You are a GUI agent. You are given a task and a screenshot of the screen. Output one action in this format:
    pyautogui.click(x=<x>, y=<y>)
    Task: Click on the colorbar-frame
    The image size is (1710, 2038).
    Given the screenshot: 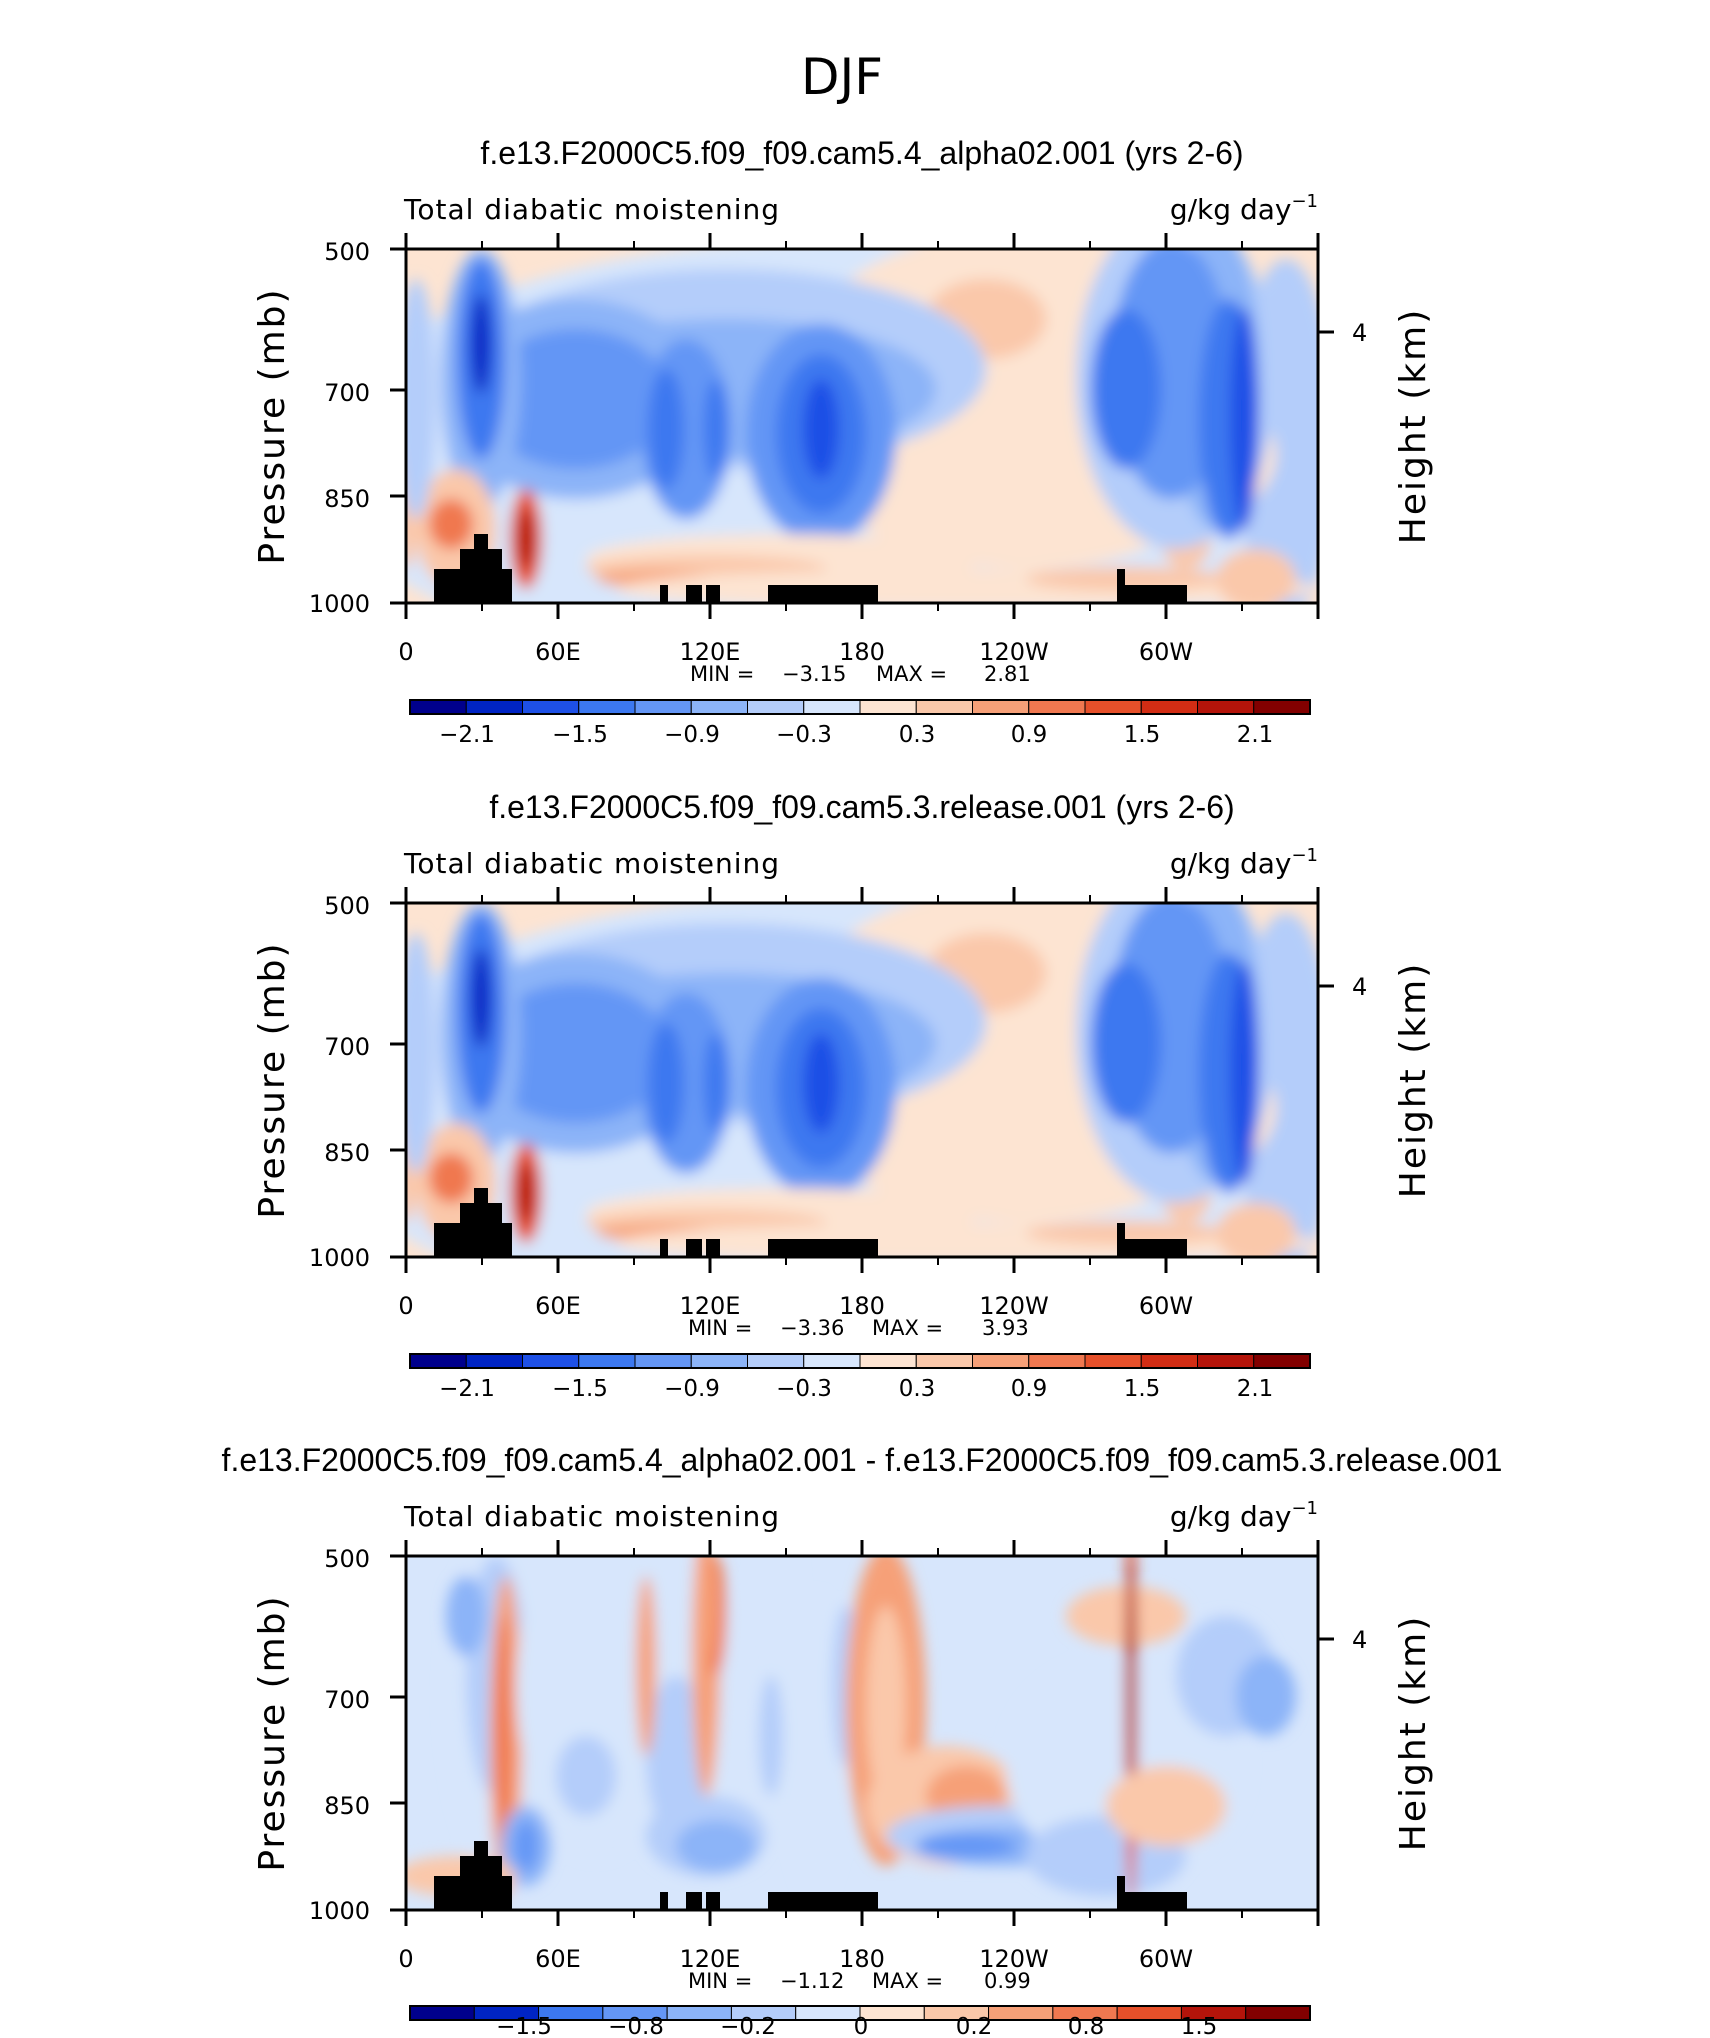 What is the action you would take?
    pyautogui.click(x=860, y=707)
    